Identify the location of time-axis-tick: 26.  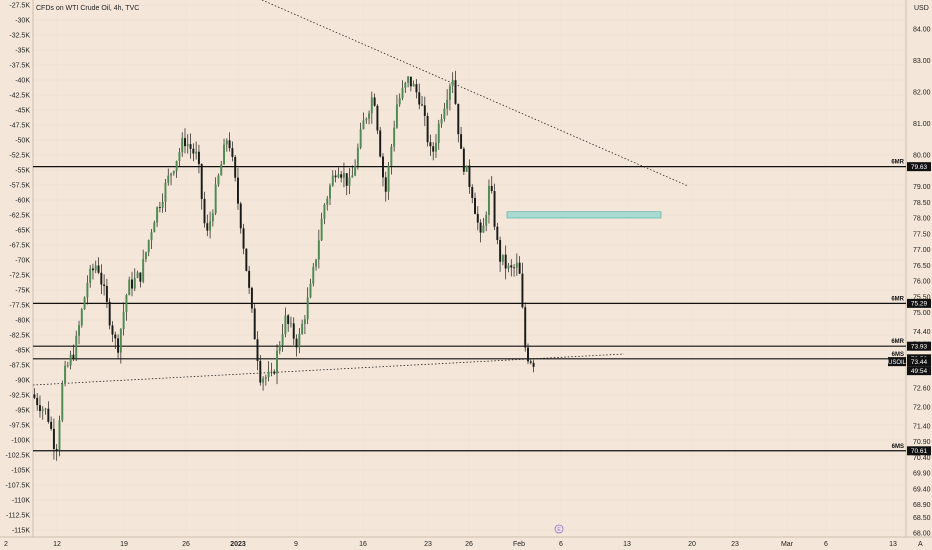
(186, 544).